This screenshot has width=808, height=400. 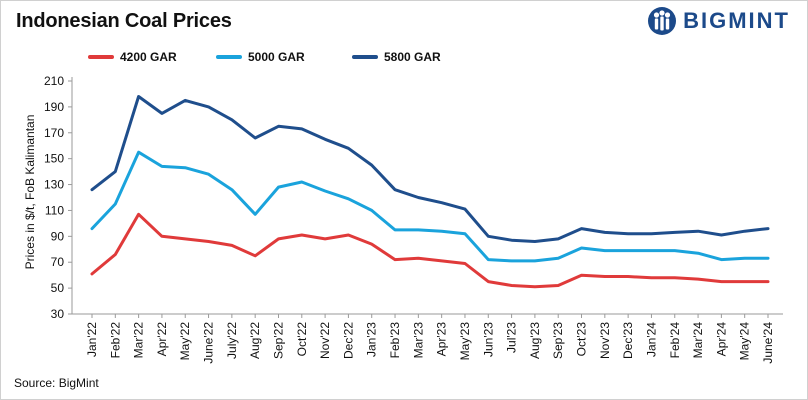 I want to click on y-tick-label: 150, so click(x=54, y=159).